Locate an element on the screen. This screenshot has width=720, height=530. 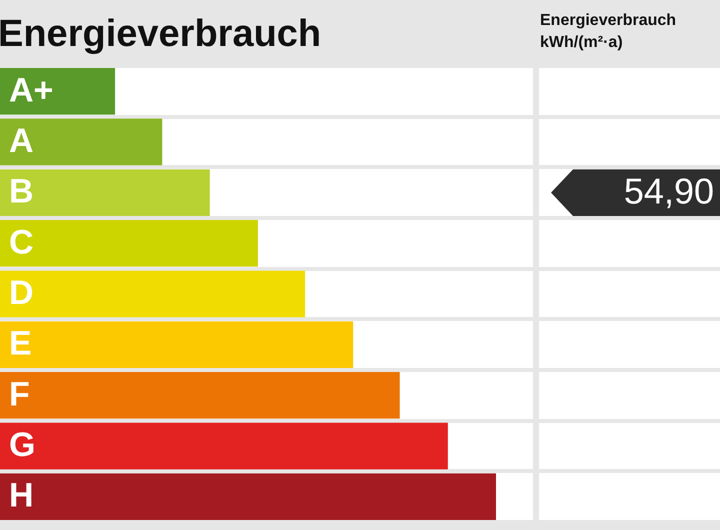
y-tick-label: D is located at coordinates (21, 293).